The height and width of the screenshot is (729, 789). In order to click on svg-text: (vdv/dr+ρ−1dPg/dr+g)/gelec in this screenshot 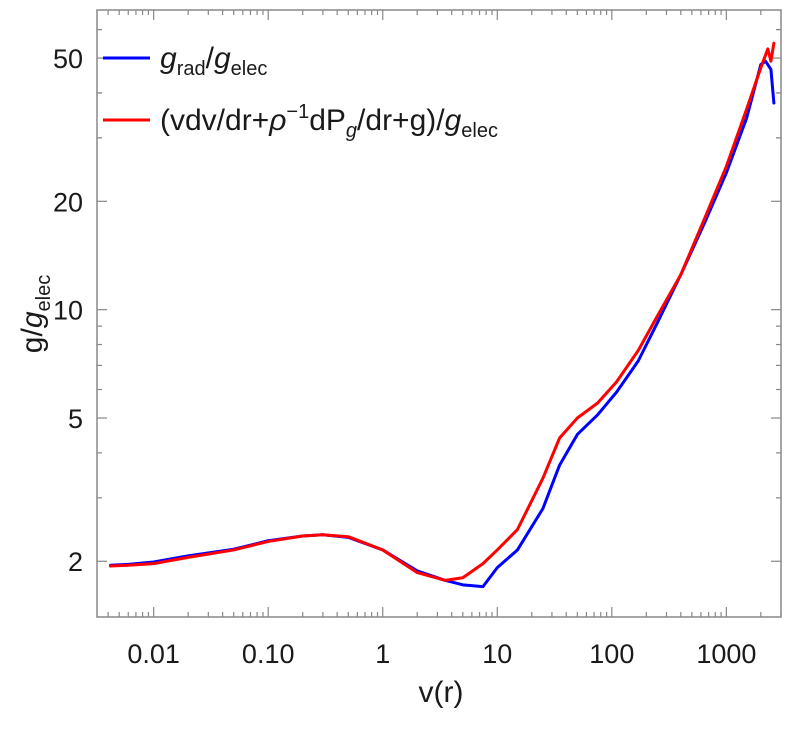, I will do `click(329, 121)`.